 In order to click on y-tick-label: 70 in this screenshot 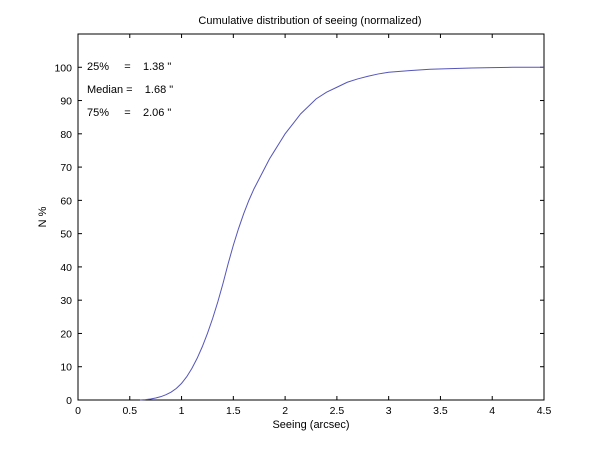, I will do `click(66, 168)`.